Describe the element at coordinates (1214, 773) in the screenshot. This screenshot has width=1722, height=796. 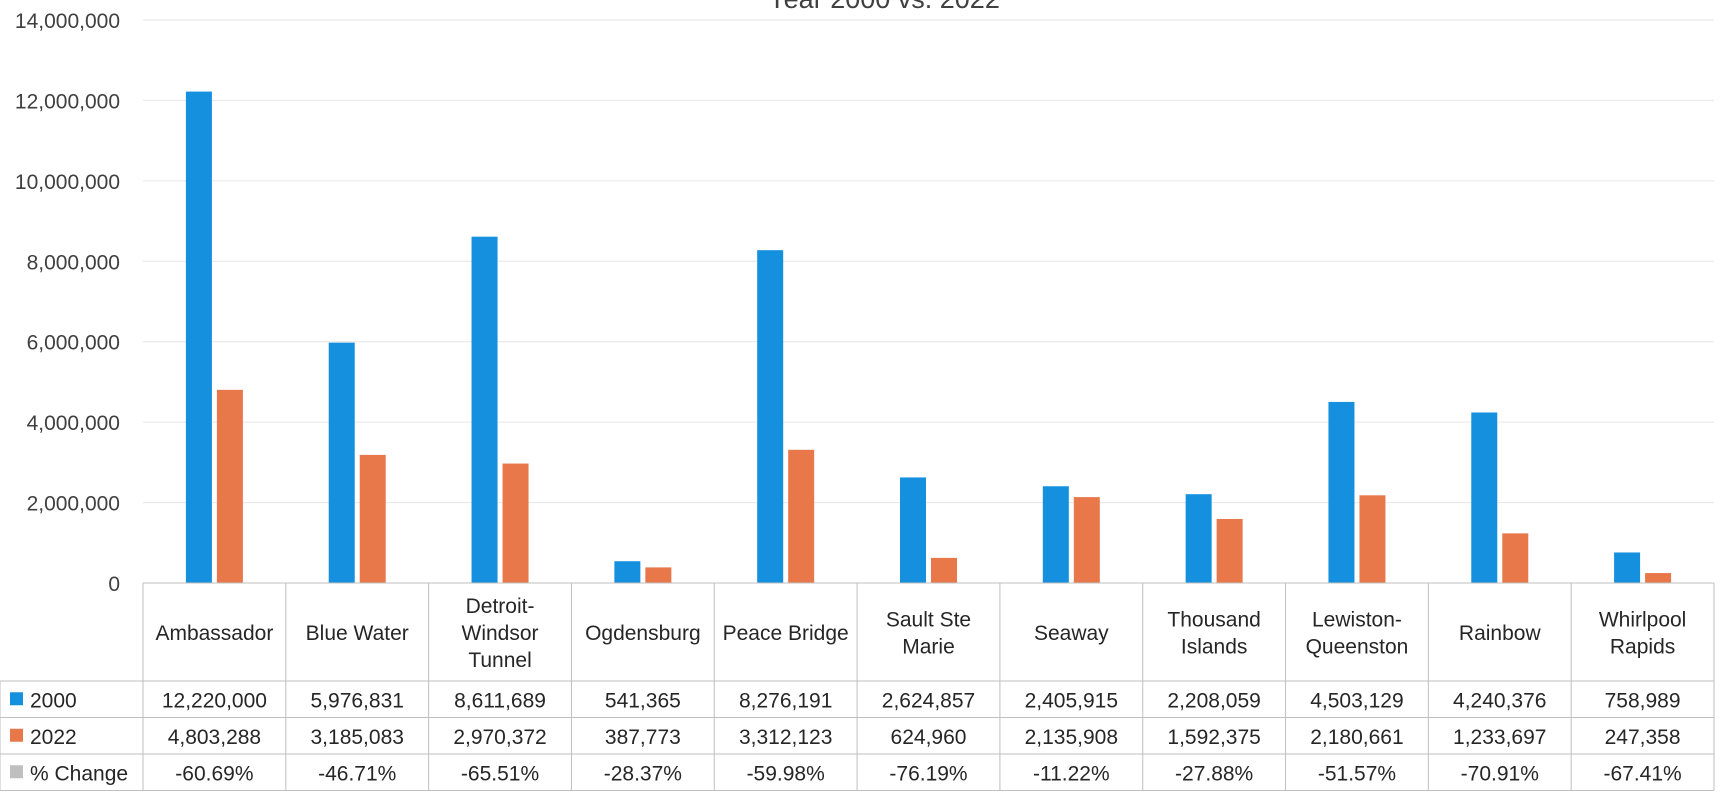
I see `data-label: -27.88%` at that location.